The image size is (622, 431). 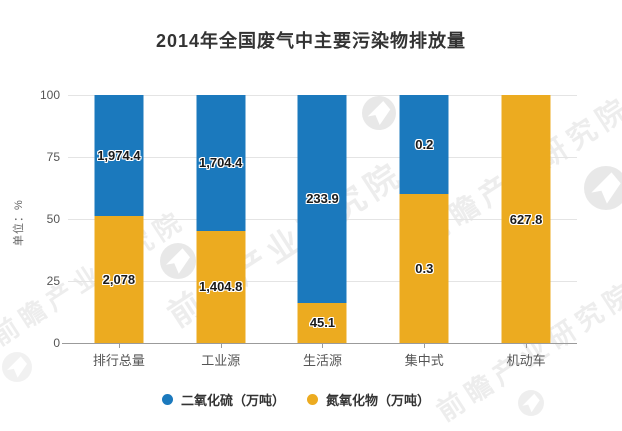 What do you see at coordinates (53, 219) in the screenshot?
I see `y-tick-label: 50` at bounding box center [53, 219].